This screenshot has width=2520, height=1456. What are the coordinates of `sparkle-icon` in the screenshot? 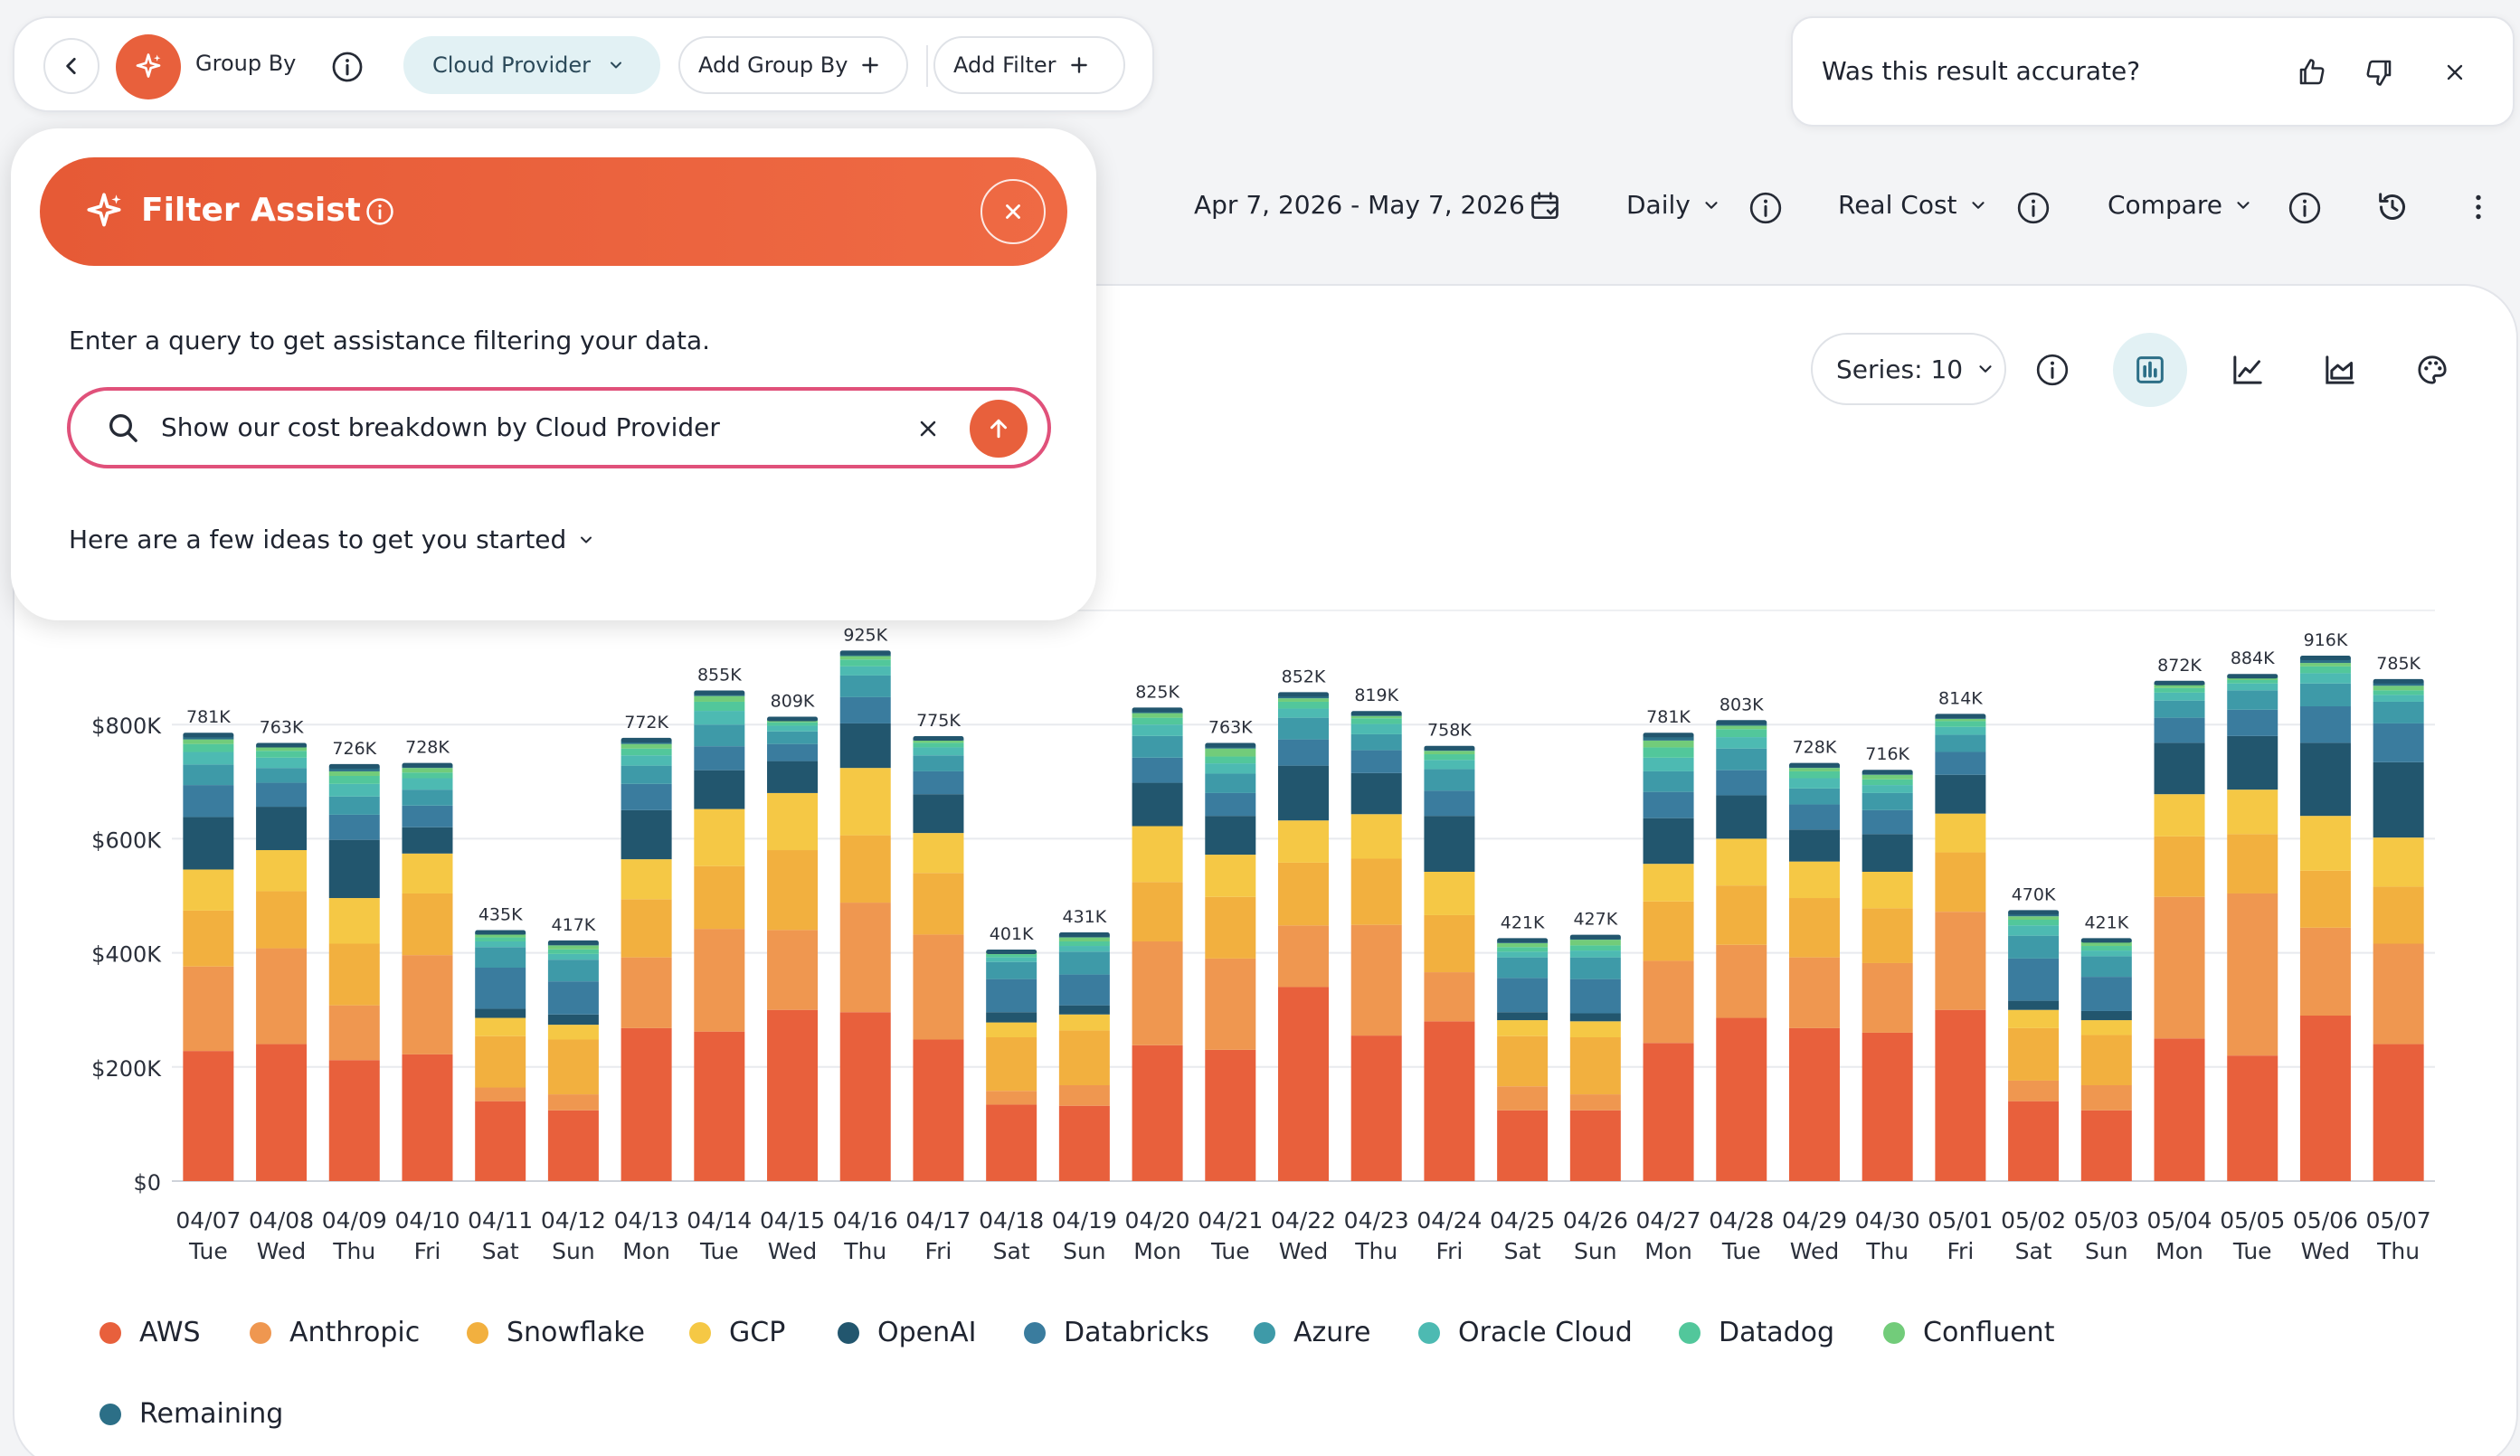 It's located at (149, 65).